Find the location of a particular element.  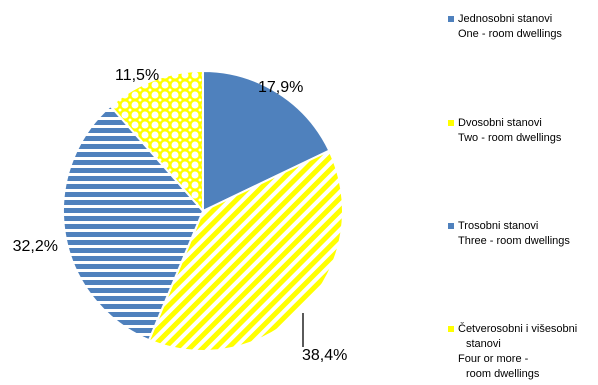

legend-label-en: Three - room dwellings is located at coordinates (514, 241).